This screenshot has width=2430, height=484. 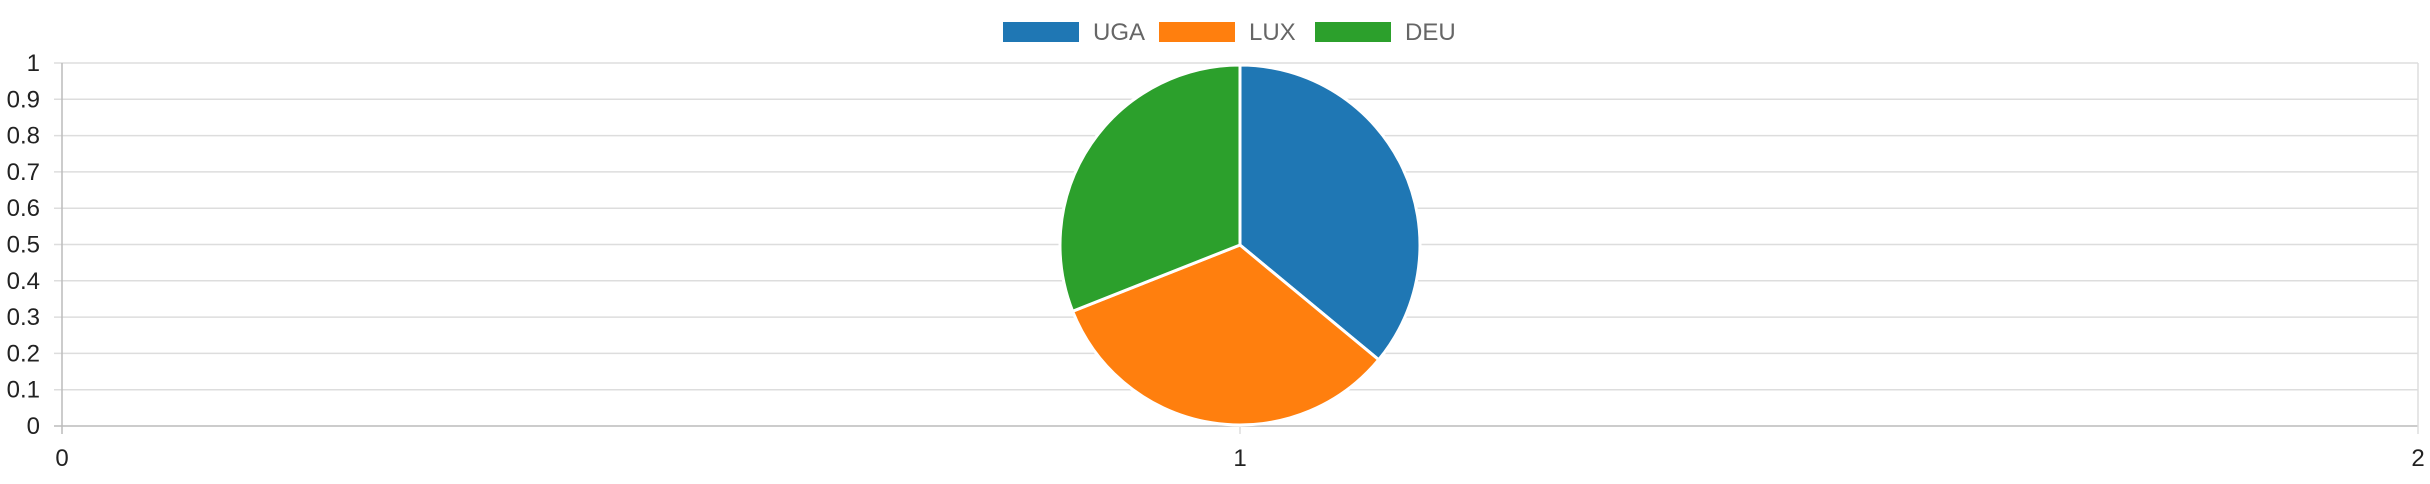 I want to click on x-tick-label: 2, so click(x=2417, y=458).